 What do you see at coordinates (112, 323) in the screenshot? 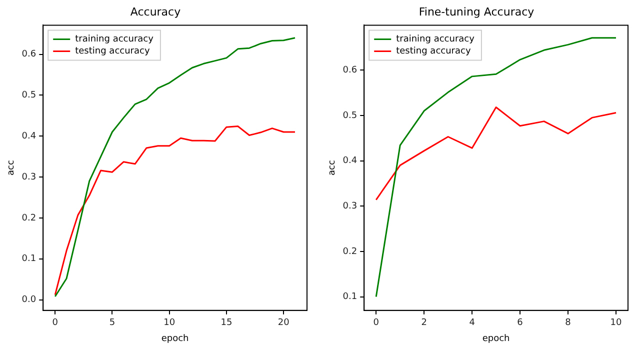
I see `x-tick-label: 5` at bounding box center [112, 323].